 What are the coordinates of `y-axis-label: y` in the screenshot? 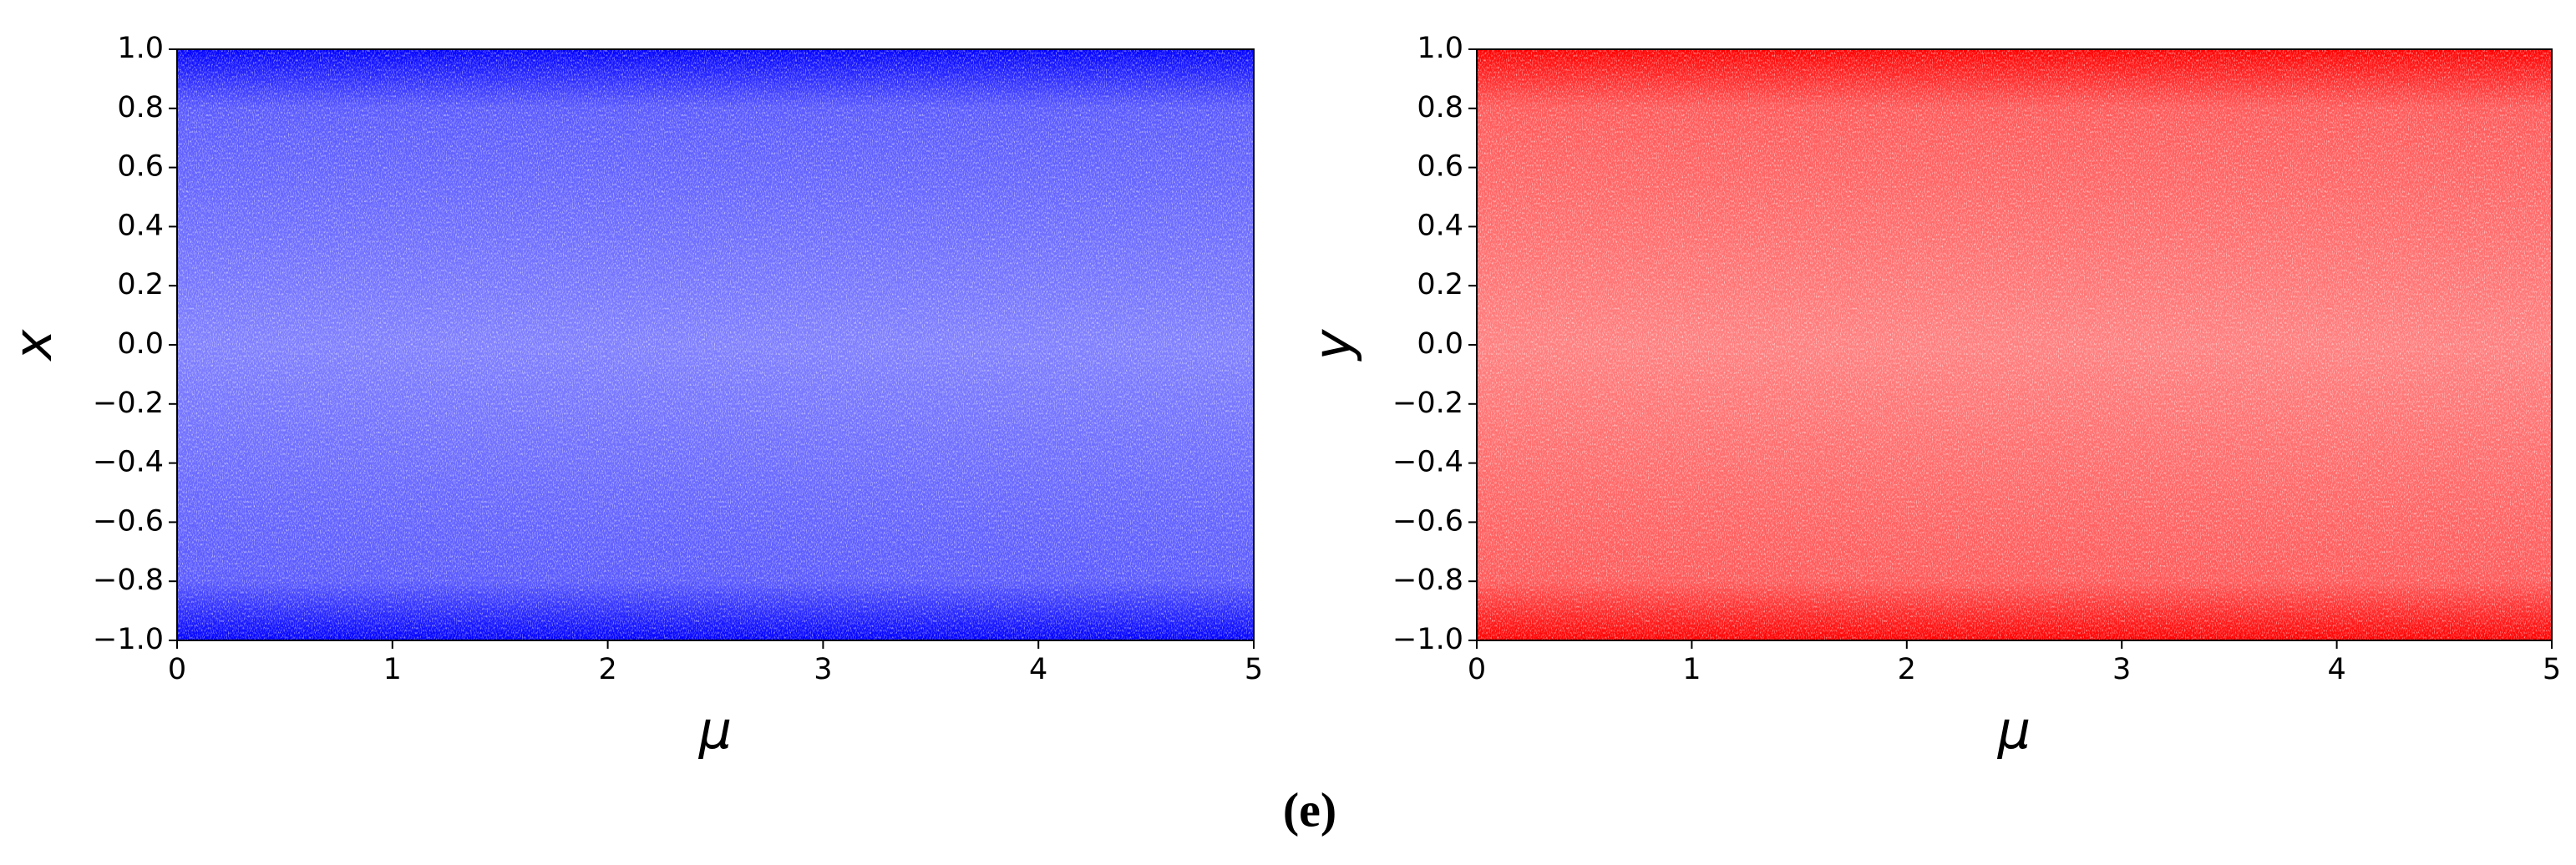 It's located at (1332, 345).